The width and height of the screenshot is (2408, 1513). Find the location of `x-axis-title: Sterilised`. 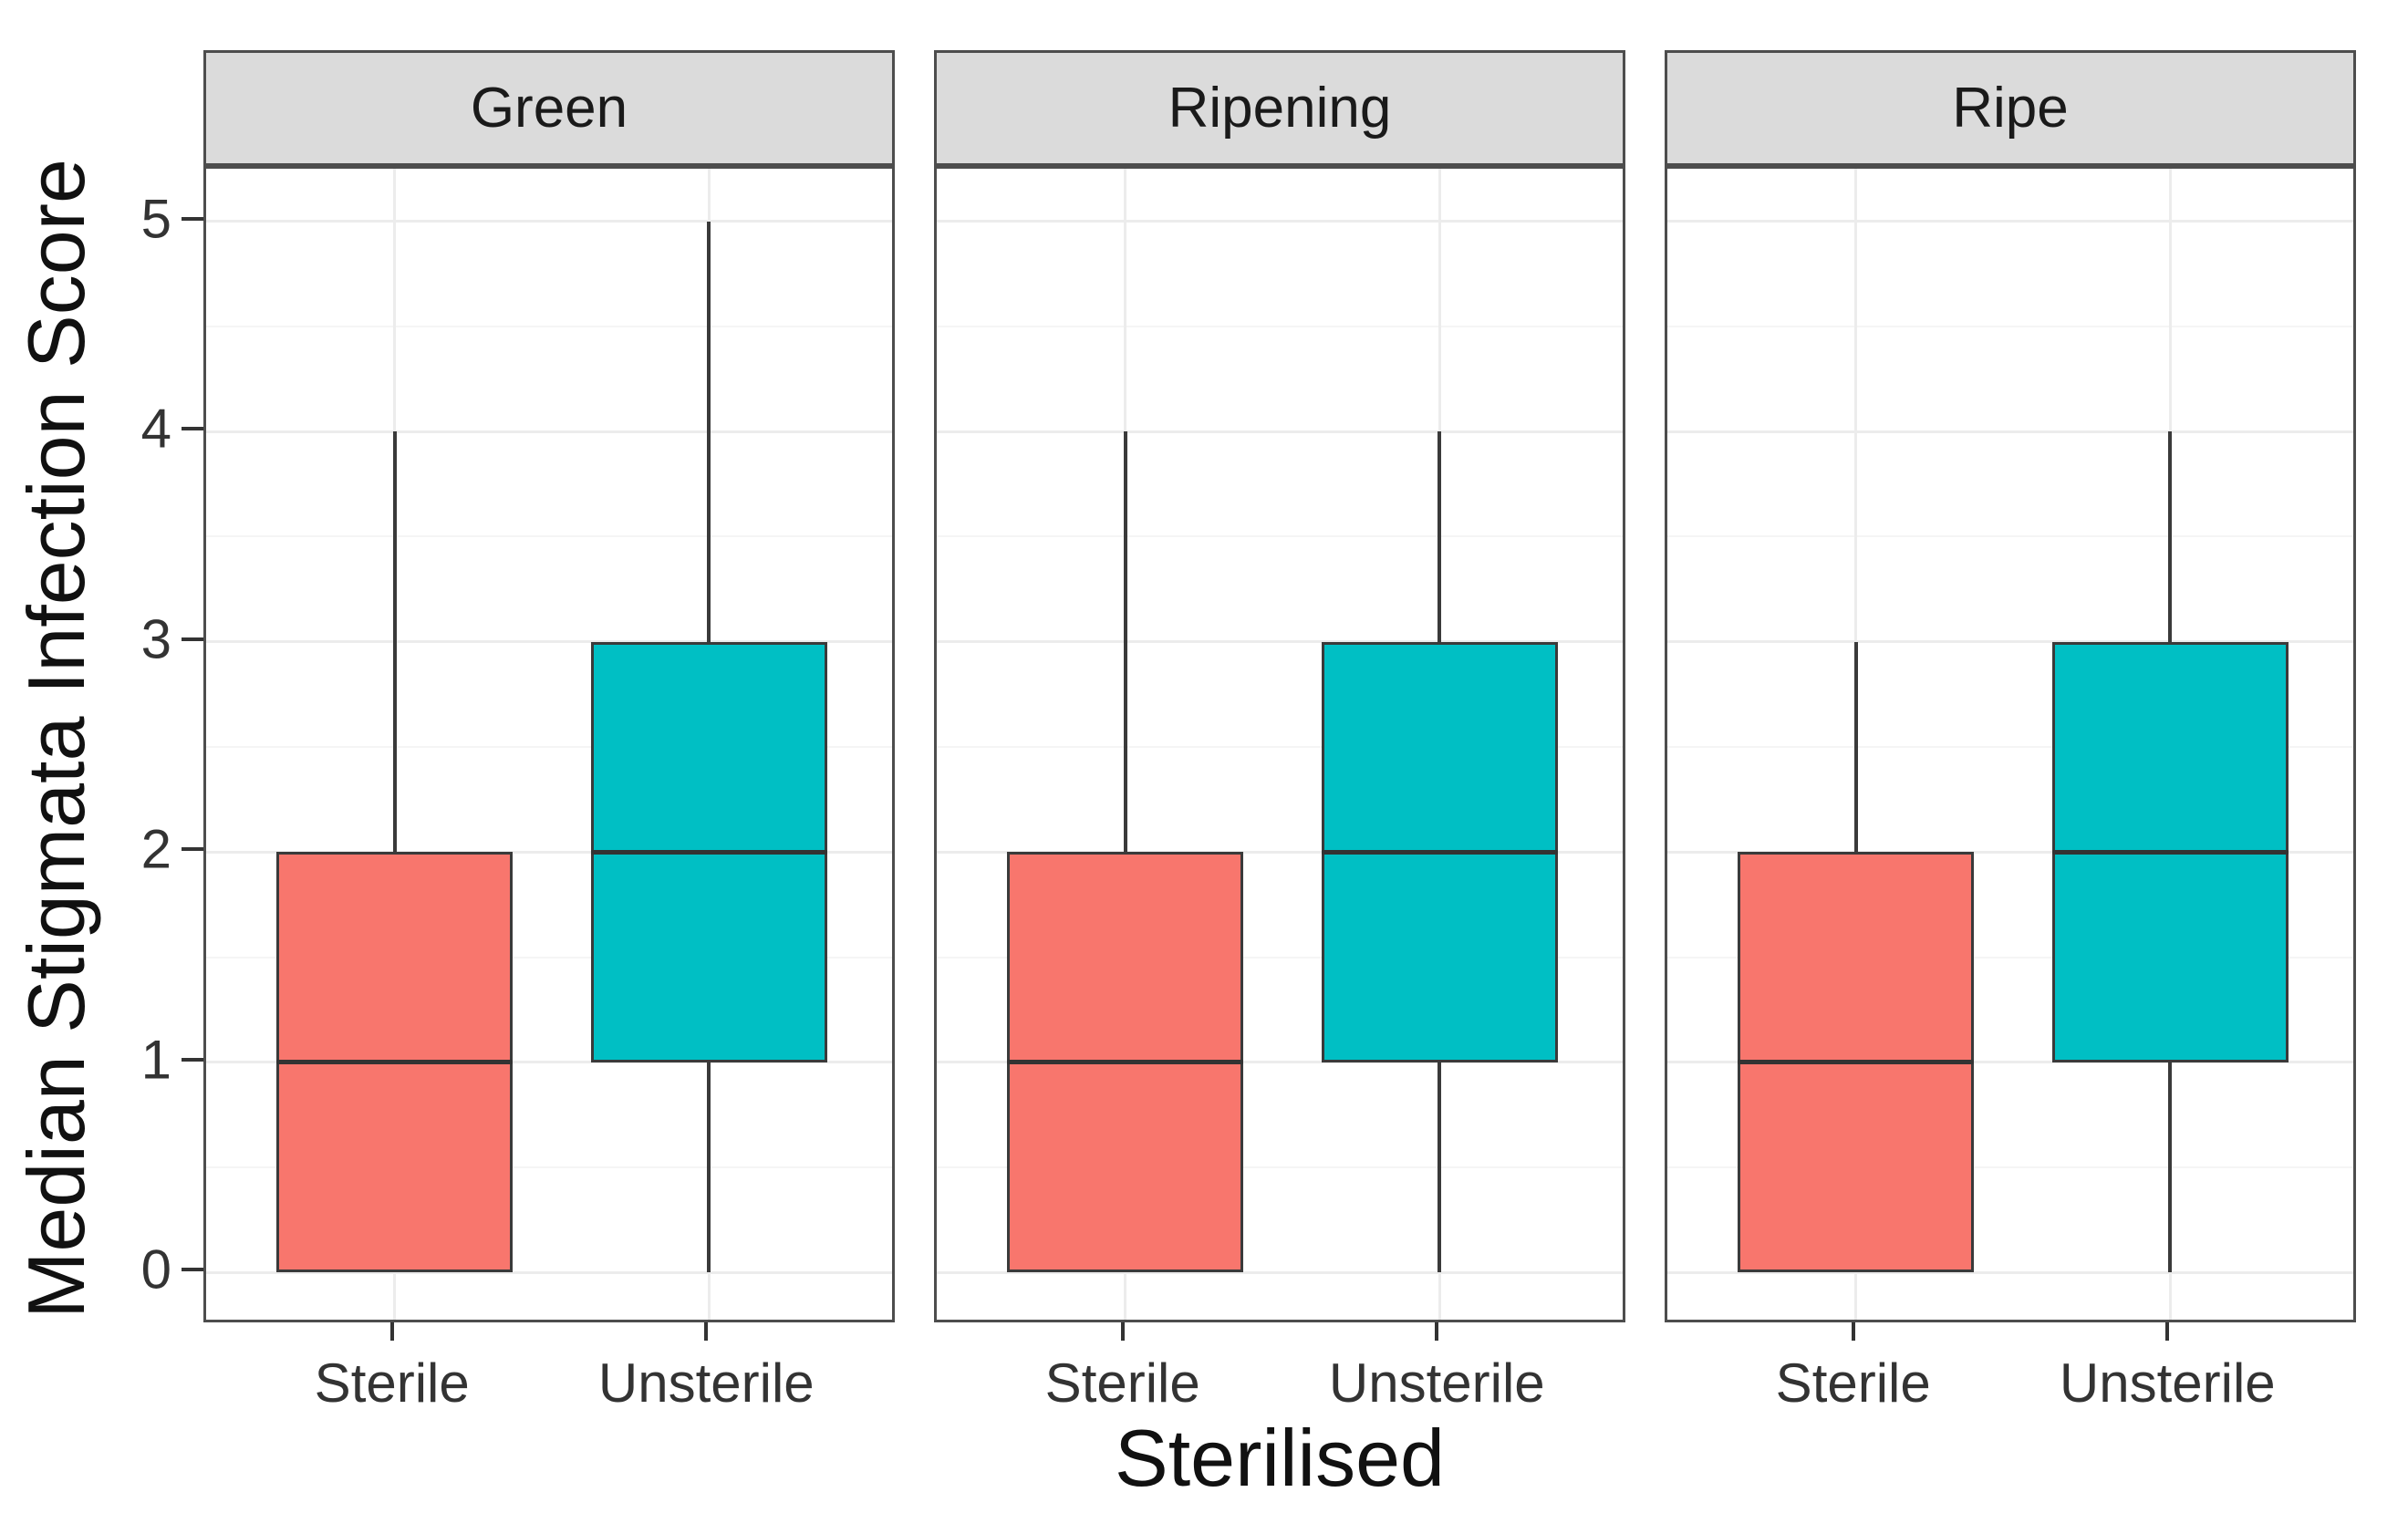

x-axis-title: Sterilised is located at coordinates (1280, 1458).